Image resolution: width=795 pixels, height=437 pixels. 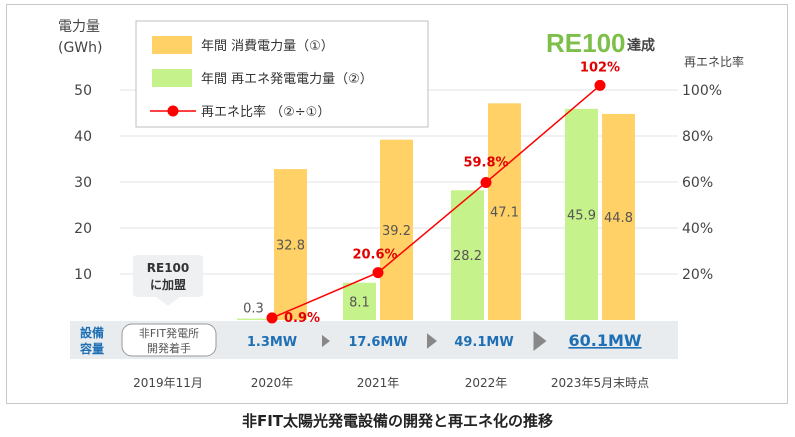 I want to click on right-axis-tick: 60%, so click(x=697, y=183).